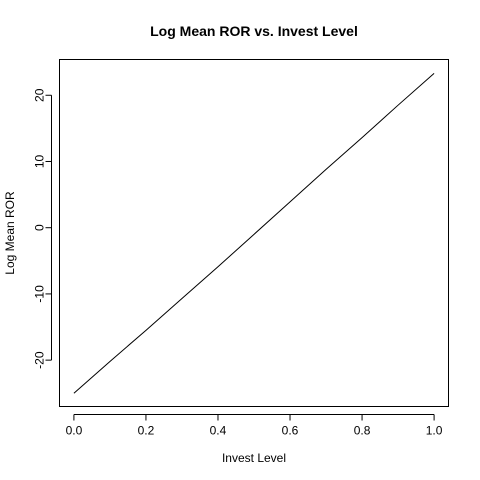 The image size is (480, 480). Describe the element at coordinates (290, 431) in the screenshot. I see `x-tick-label: 0.6` at that location.